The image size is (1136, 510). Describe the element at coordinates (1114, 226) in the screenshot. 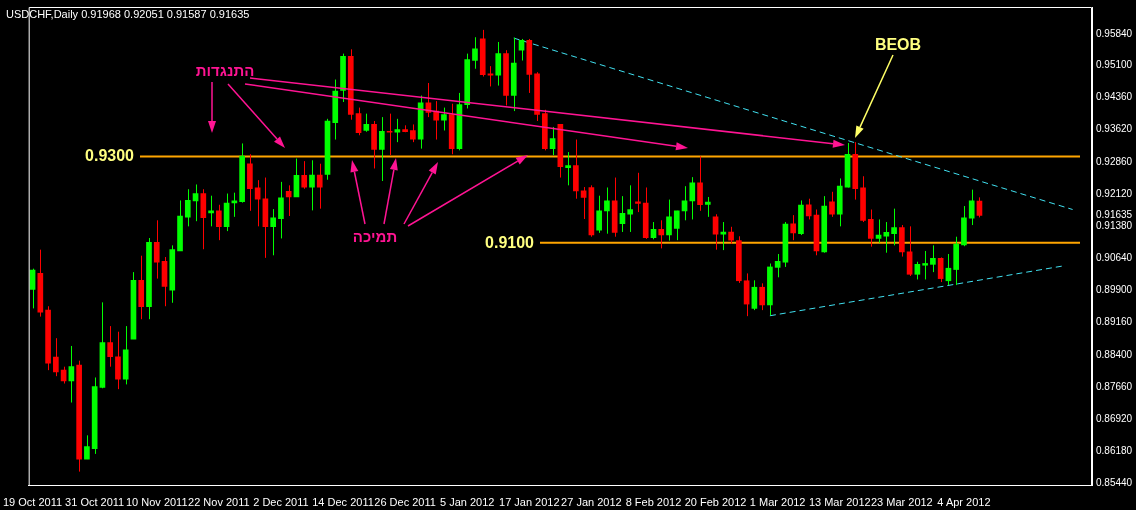

I see `y-tick-label: 0.91380` at that location.